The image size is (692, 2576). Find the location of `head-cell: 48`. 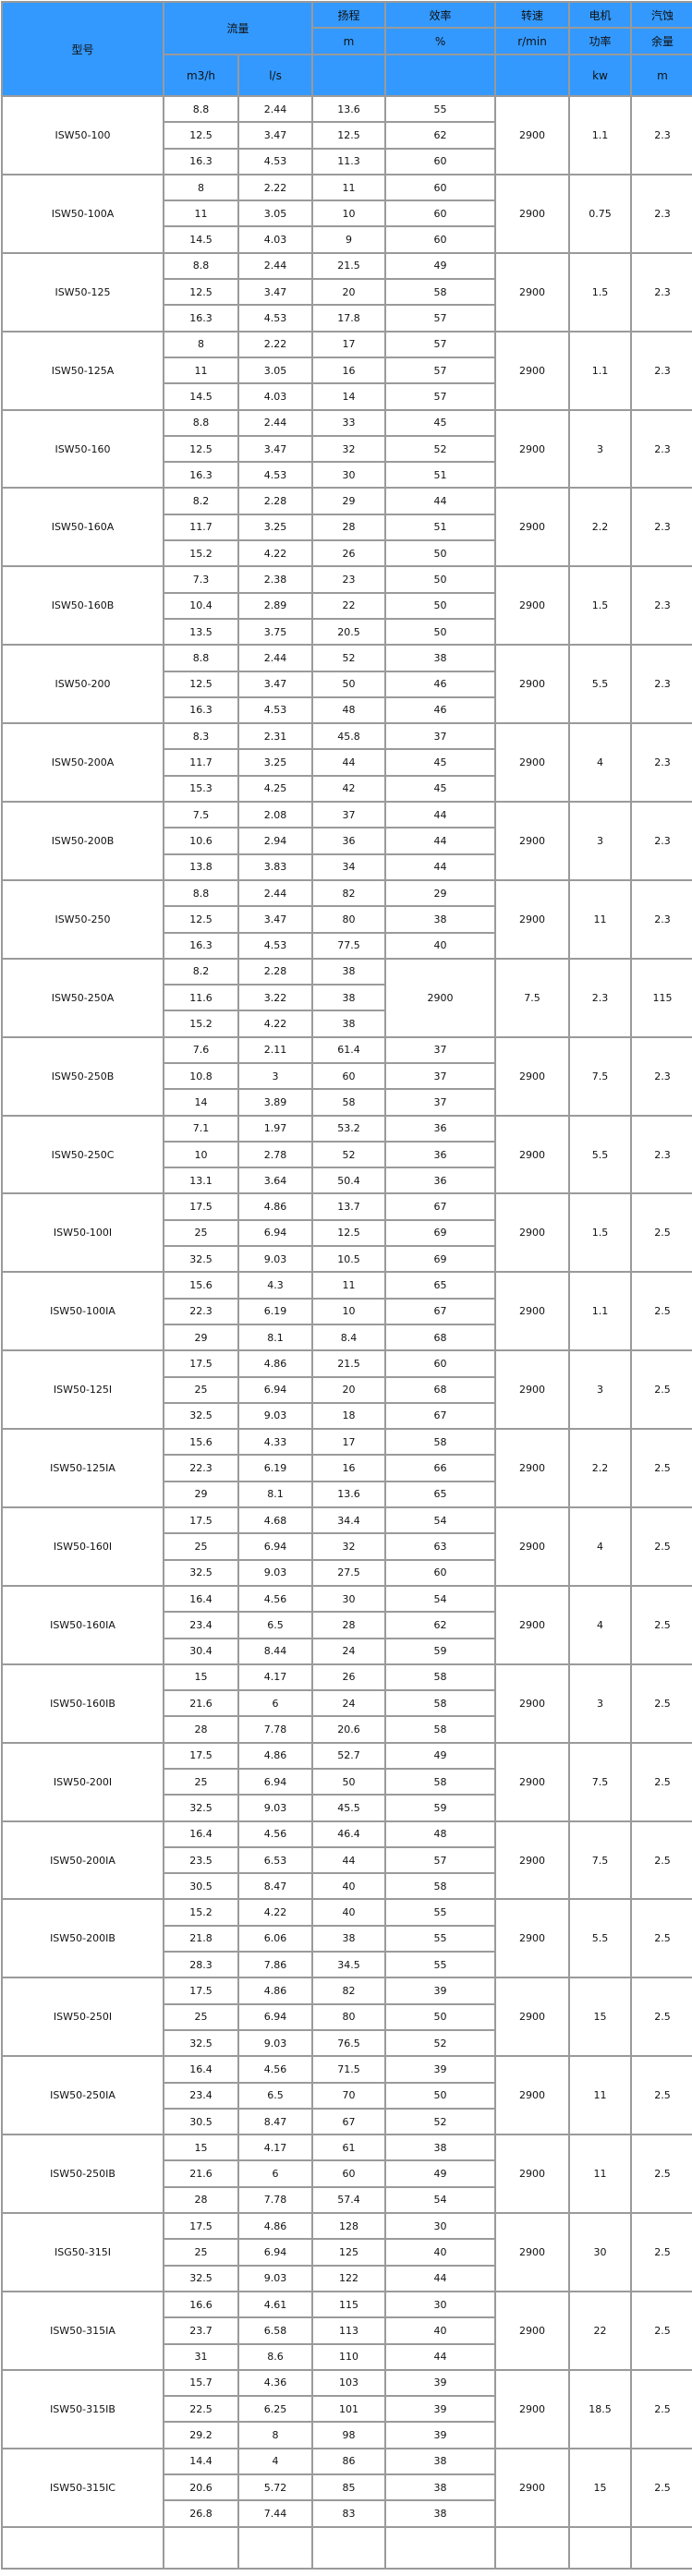

head-cell: 48 is located at coordinates (349, 710).